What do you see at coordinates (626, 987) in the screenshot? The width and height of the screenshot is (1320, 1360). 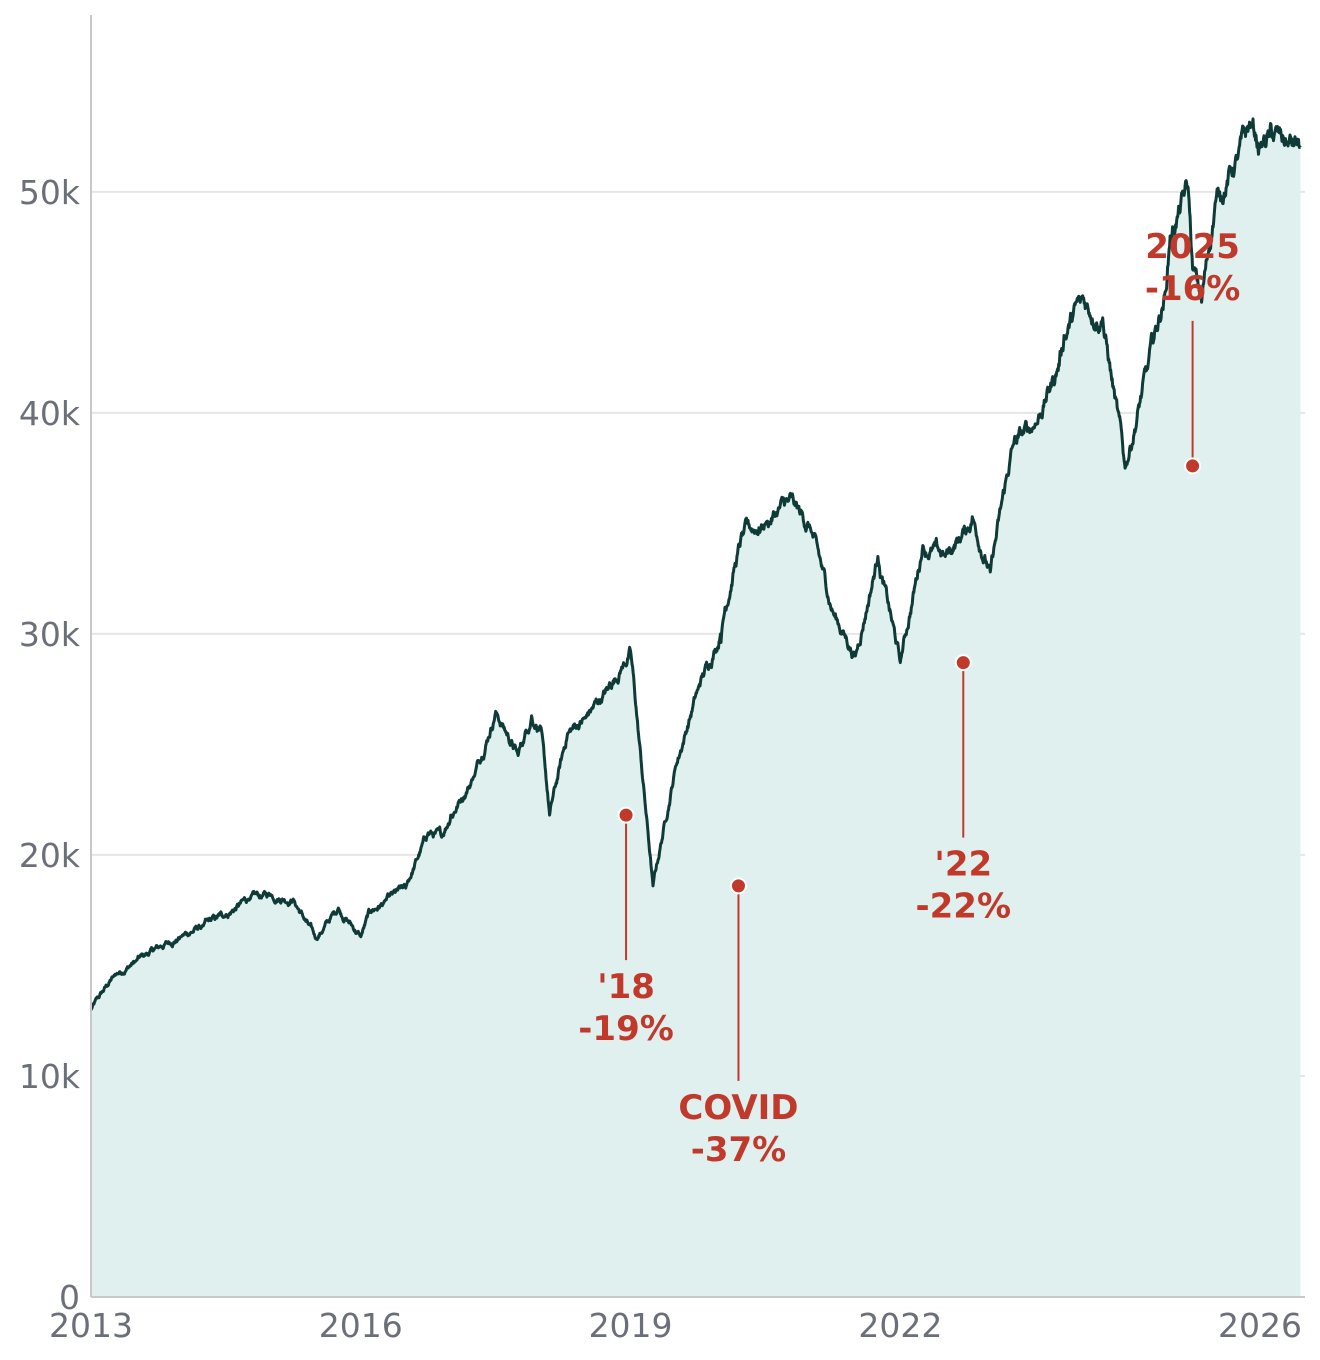 I see `annotation-label: '18` at bounding box center [626, 987].